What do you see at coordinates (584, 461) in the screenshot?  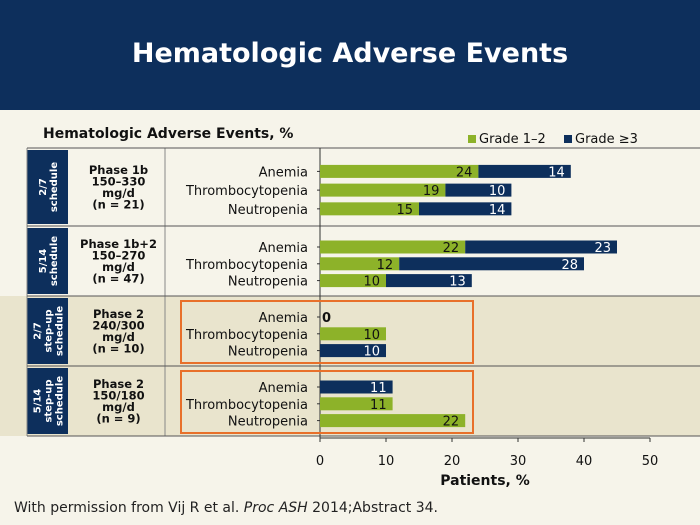 I see `x-tick-label: 40` at bounding box center [584, 461].